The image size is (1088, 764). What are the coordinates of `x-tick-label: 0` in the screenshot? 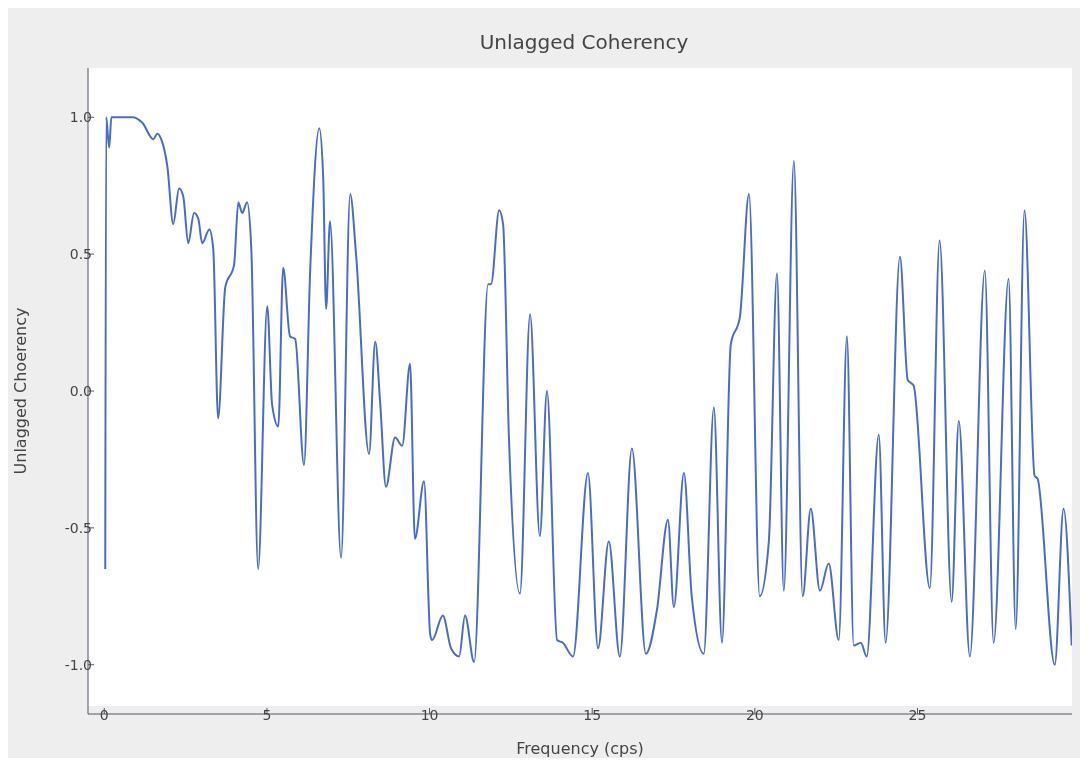 It's located at (104, 714).